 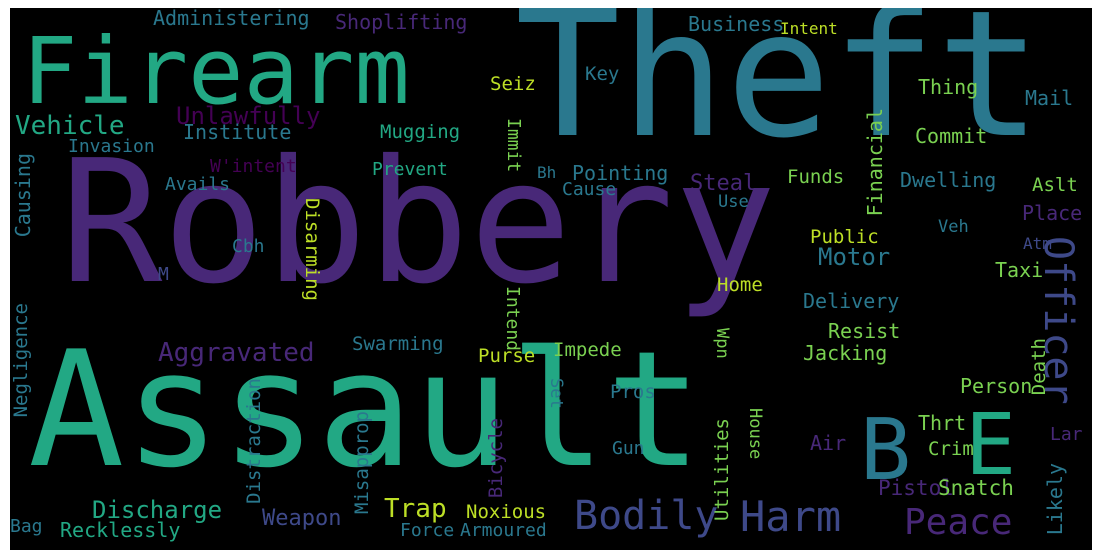 I want to click on word-taxi: Taxi, so click(x=1019, y=270).